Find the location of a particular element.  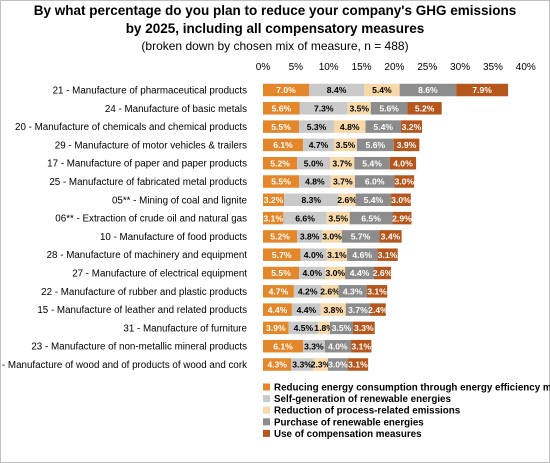

data-label: 4.2% is located at coordinates (308, 292).